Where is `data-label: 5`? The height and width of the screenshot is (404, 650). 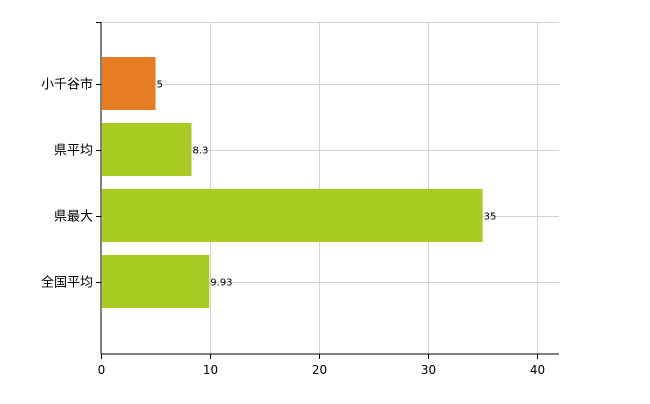 data-label: 5 is located at coordinates (160, 85).